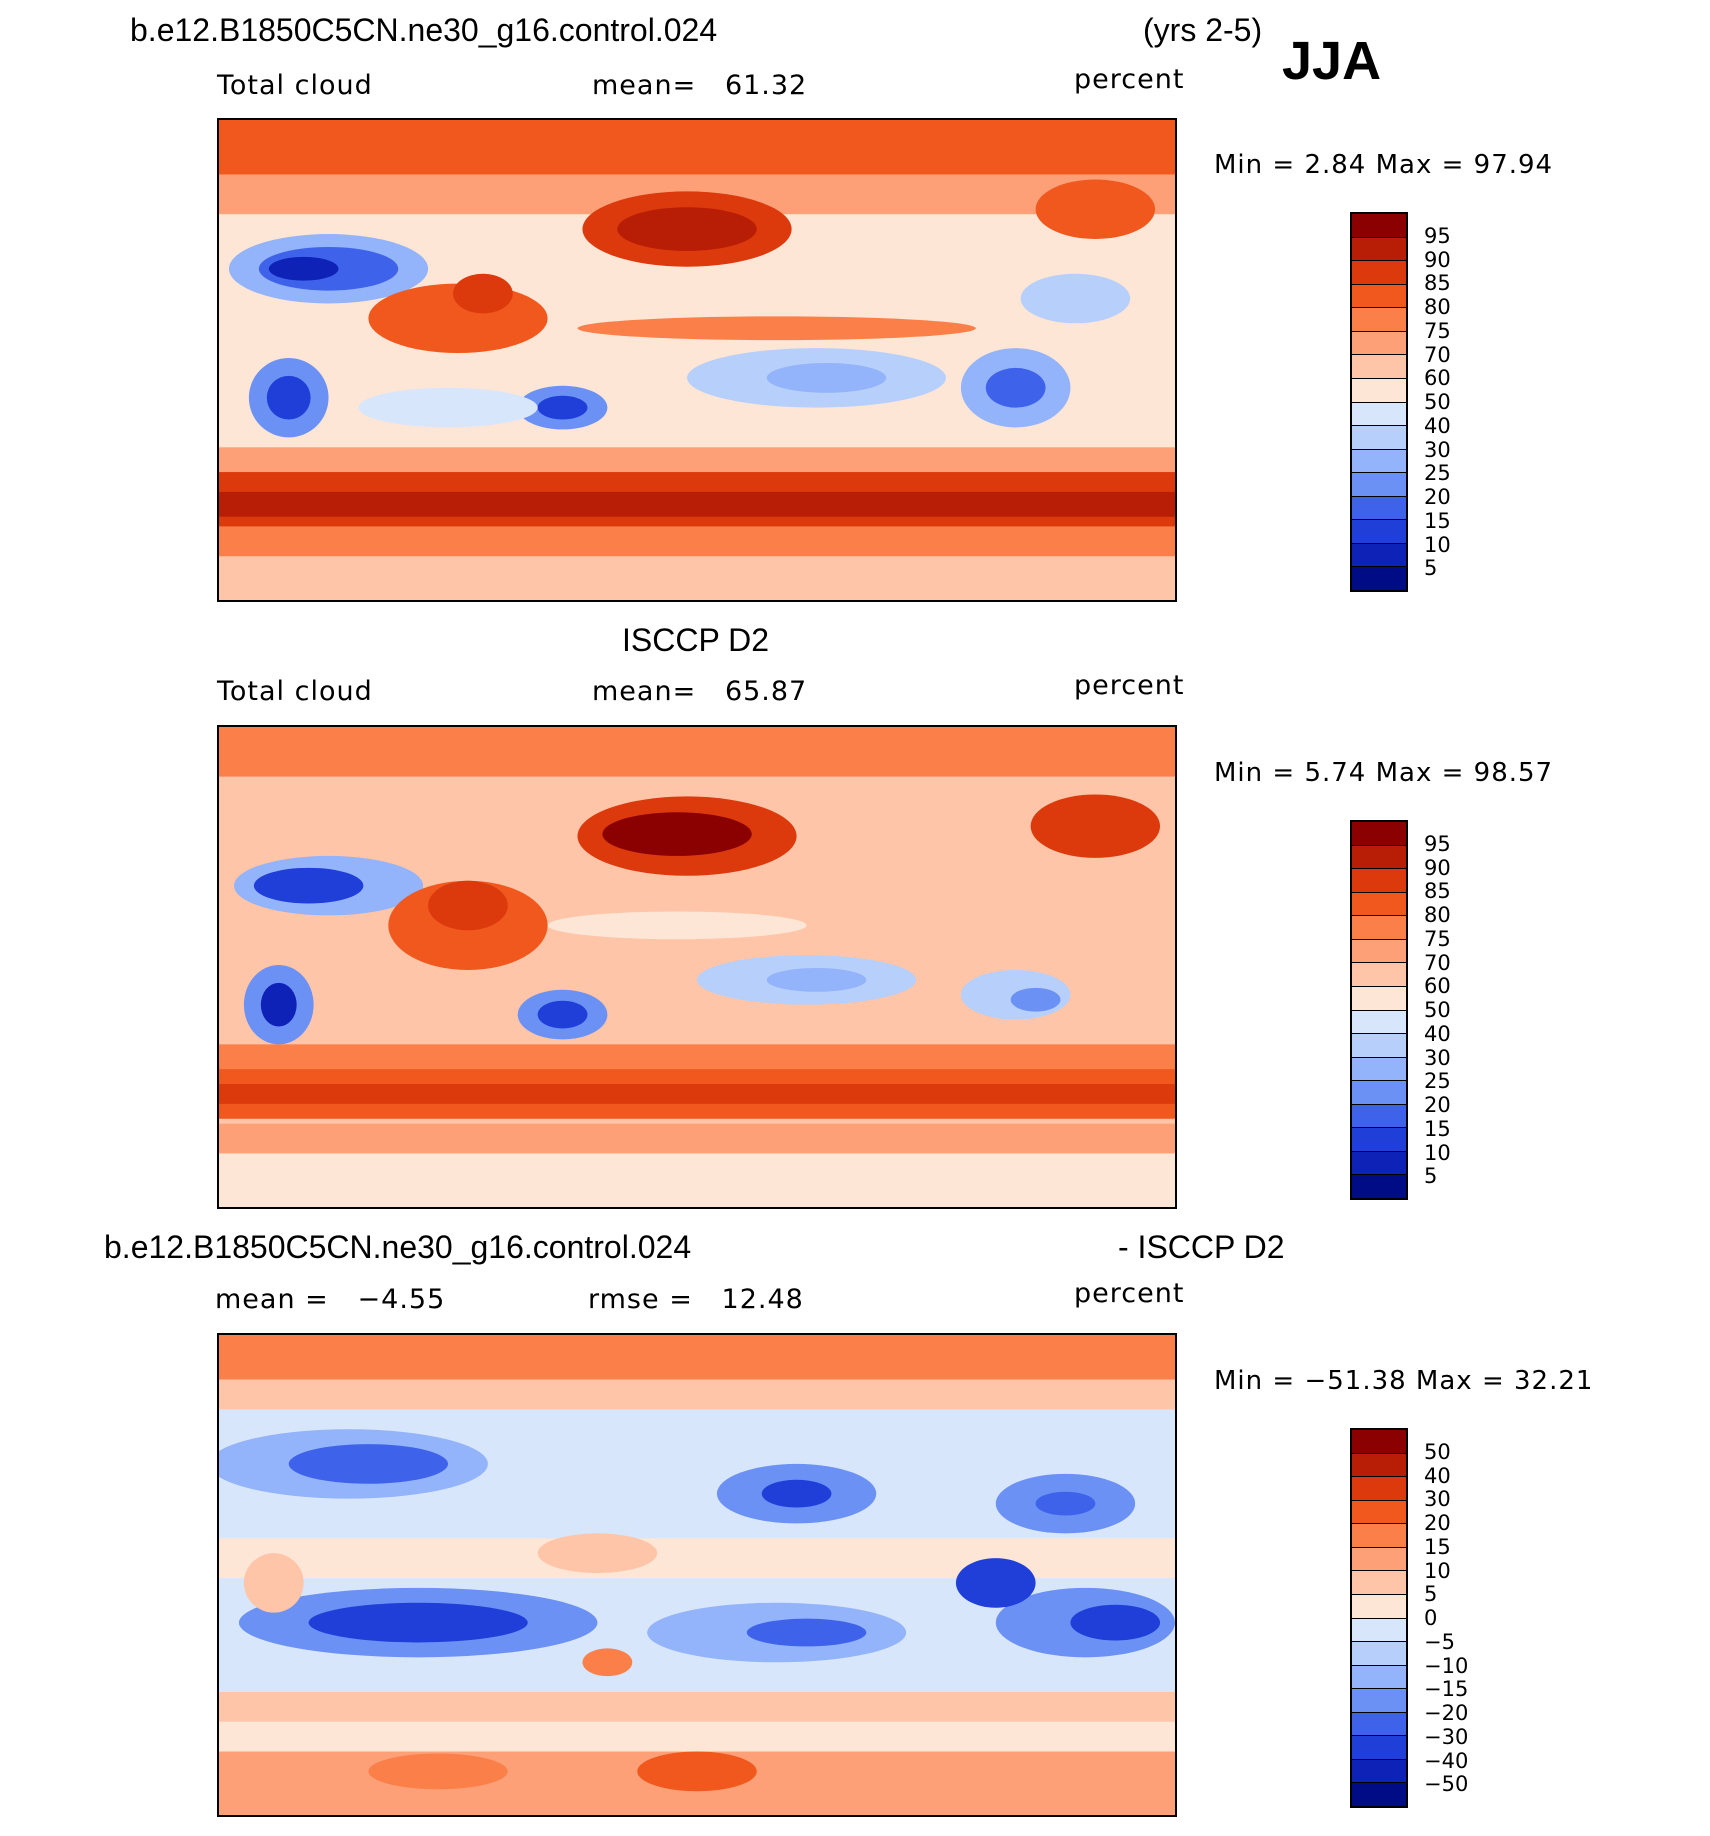 This screenshot has height=1836, width=1710. I want to click on years-label: (yrs 2-5), so click(1203, 30).